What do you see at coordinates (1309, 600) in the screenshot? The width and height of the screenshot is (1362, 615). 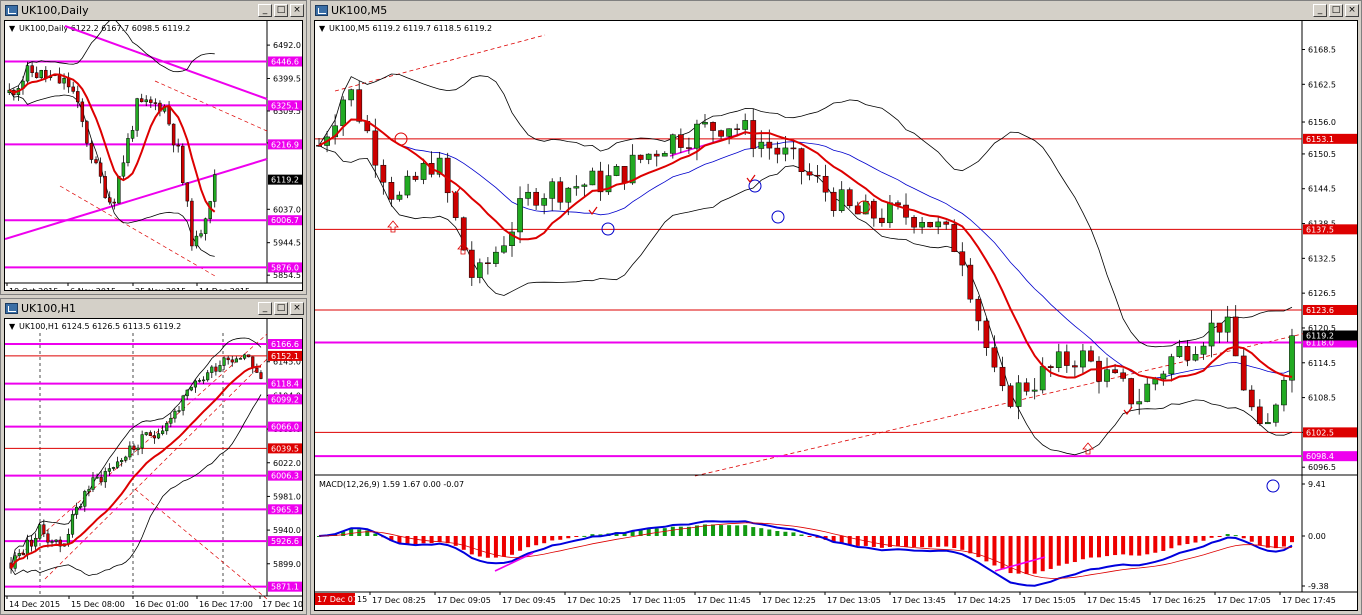 I see `time-label: 17 Dec 17:45` at bounding box center [1309, 600].